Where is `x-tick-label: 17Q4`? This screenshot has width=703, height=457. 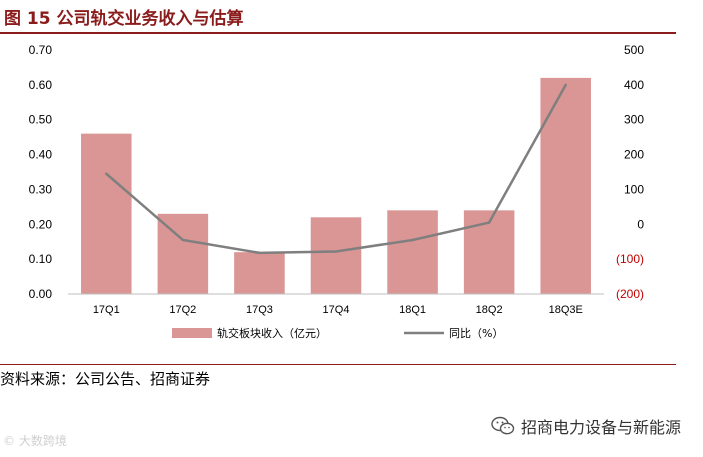
x-tick-label: 17Q4 is located at coordinates (336, 310).